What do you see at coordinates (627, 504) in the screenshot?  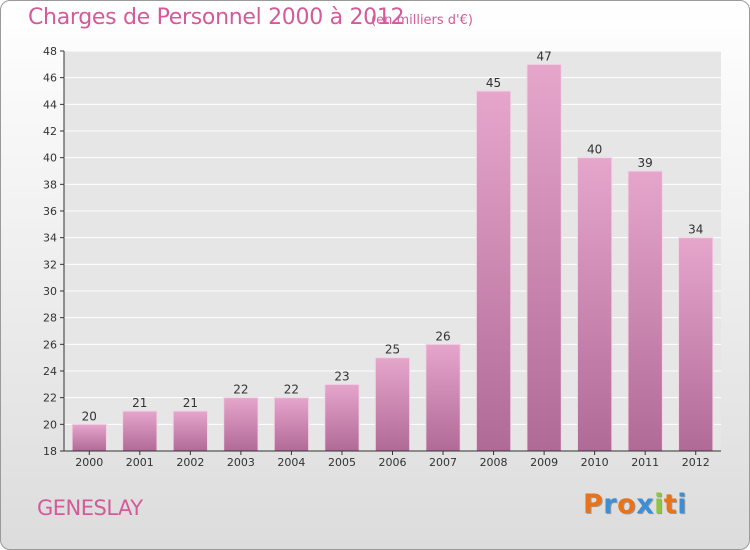 I see `logo-letter: o` at bounding box center [627, 504].